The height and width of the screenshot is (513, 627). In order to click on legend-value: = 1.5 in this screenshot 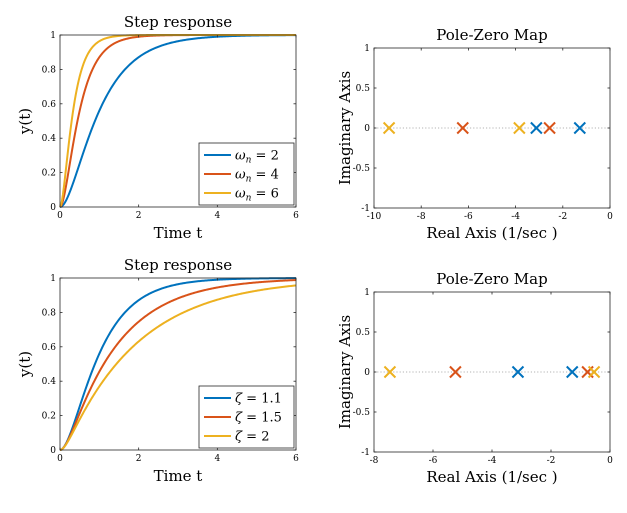, I will do `click(262, 418)`.